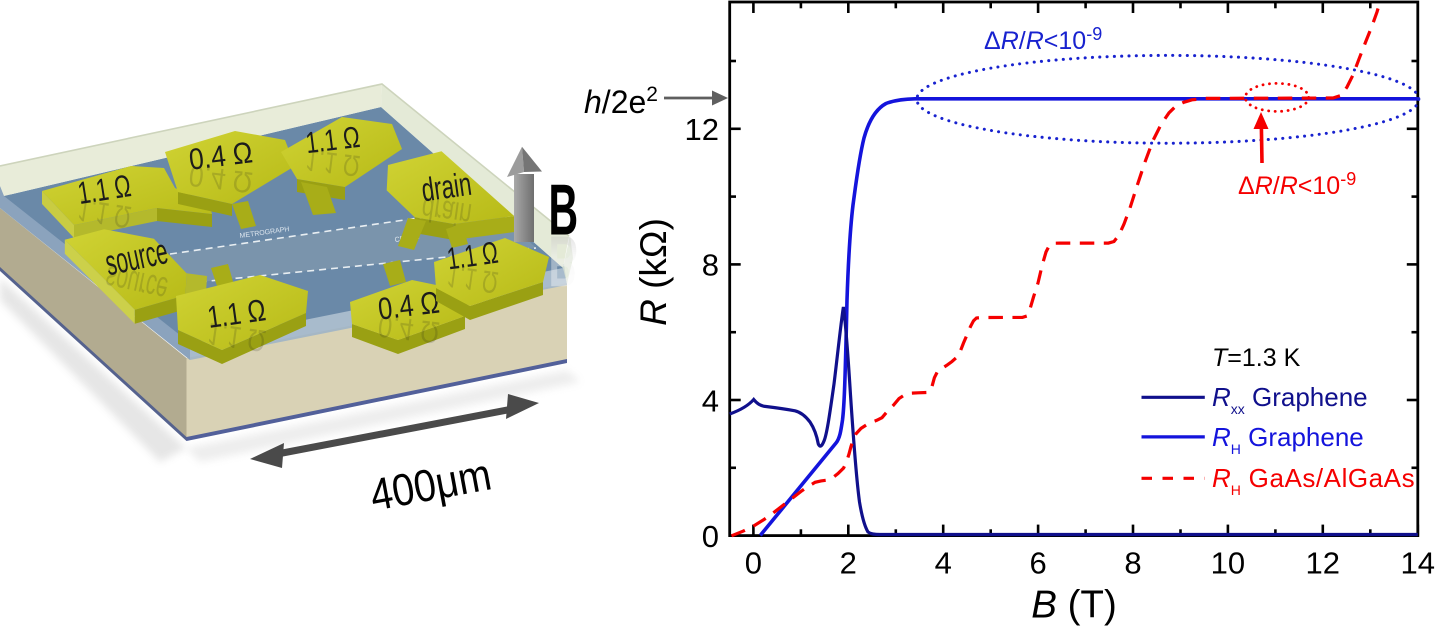 This screenshot has height=626, width=1436. Describe the element at coordinates (621, 101) in the screenshot. I see `svg-text: h/2e2` at that location.